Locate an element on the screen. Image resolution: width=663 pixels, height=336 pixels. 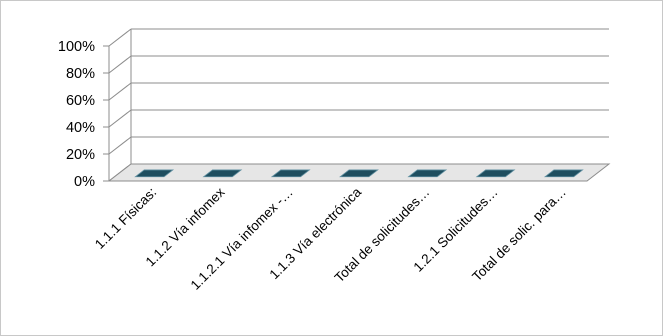
y-tick-label: 80% is located at coordinates (80, 74).